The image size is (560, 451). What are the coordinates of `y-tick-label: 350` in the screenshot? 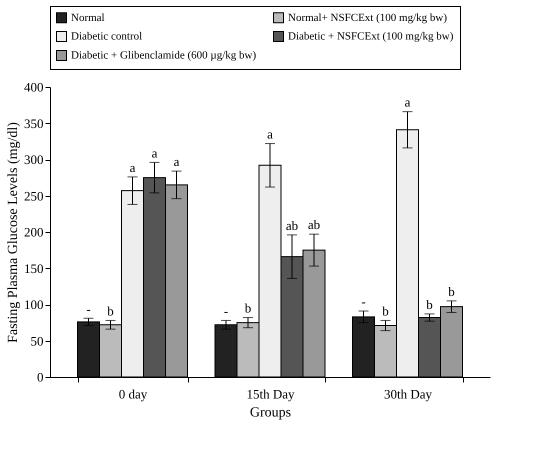 It's located at (34, 123).